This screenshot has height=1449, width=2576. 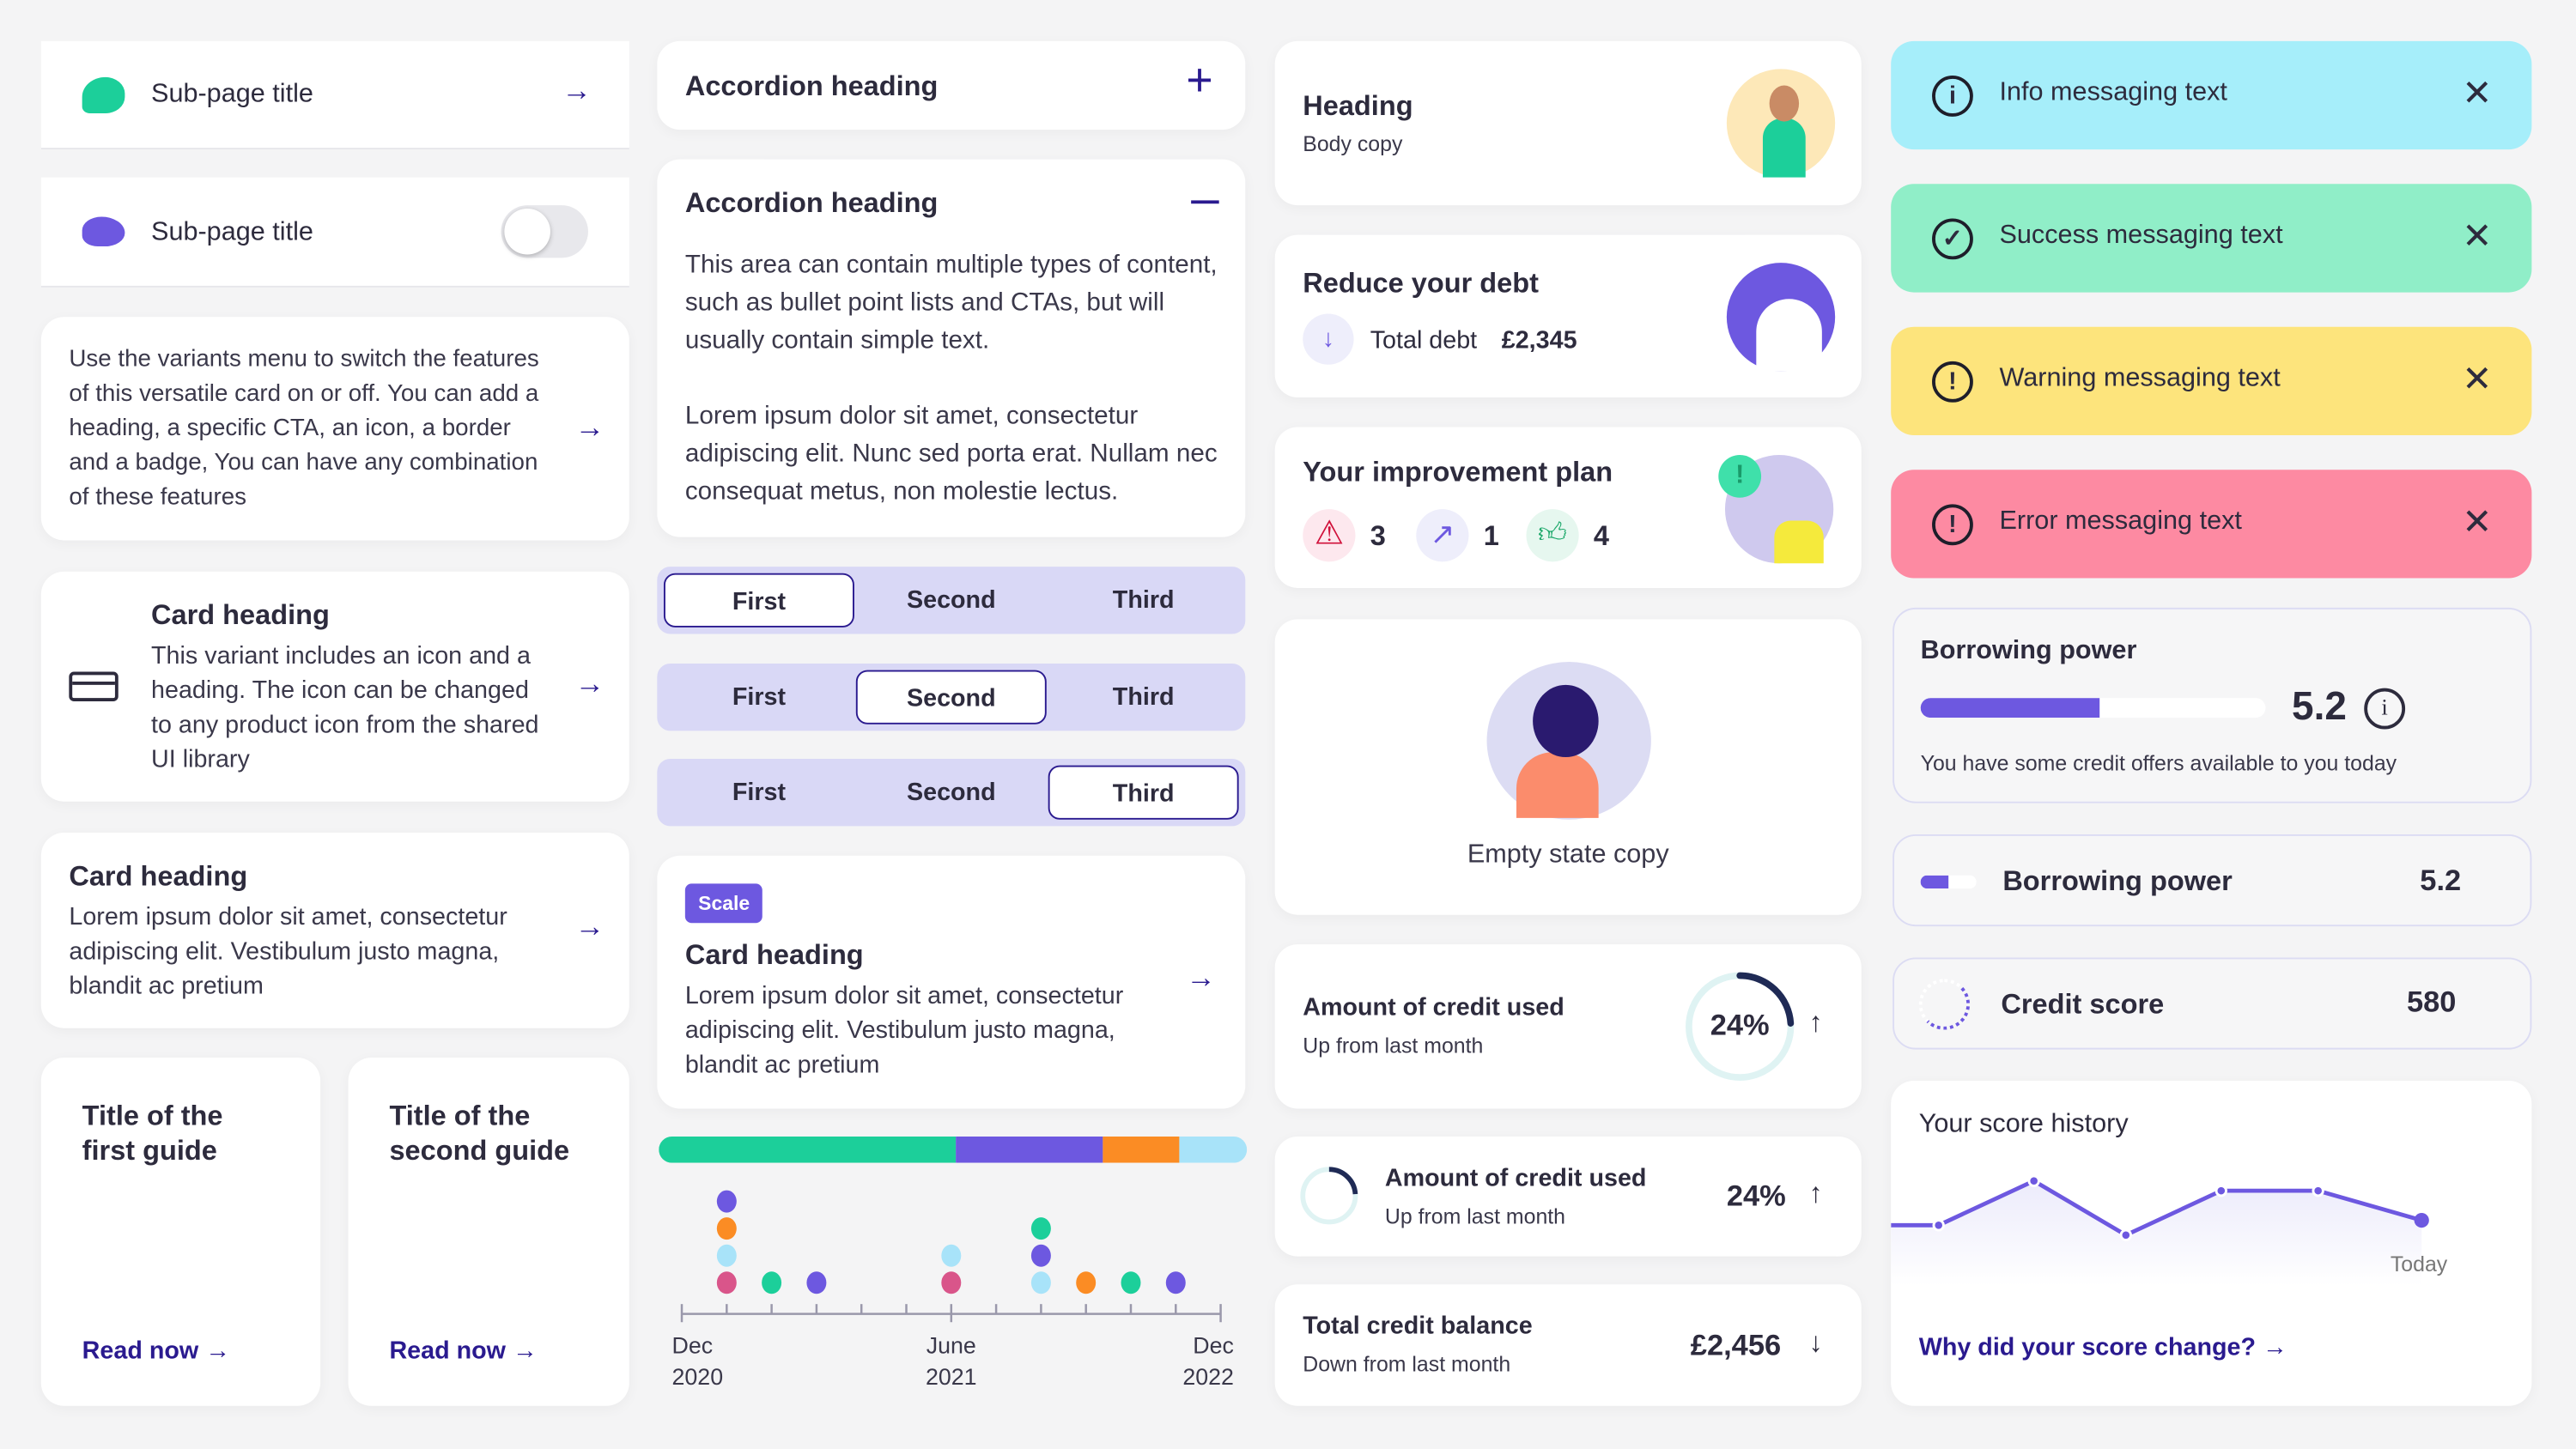 What do you see at coordinates (1756, 1196) in the screenshot?
I see `credit-value: 24%` at bounding box center [1756, 1196].